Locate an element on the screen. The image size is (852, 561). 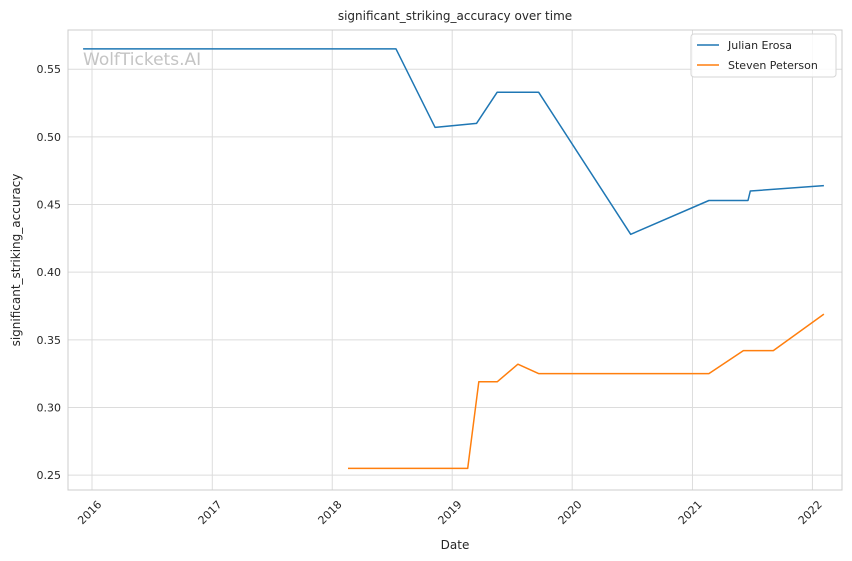
legend-label: Steven Peterson is located at coordinates (773, 65).